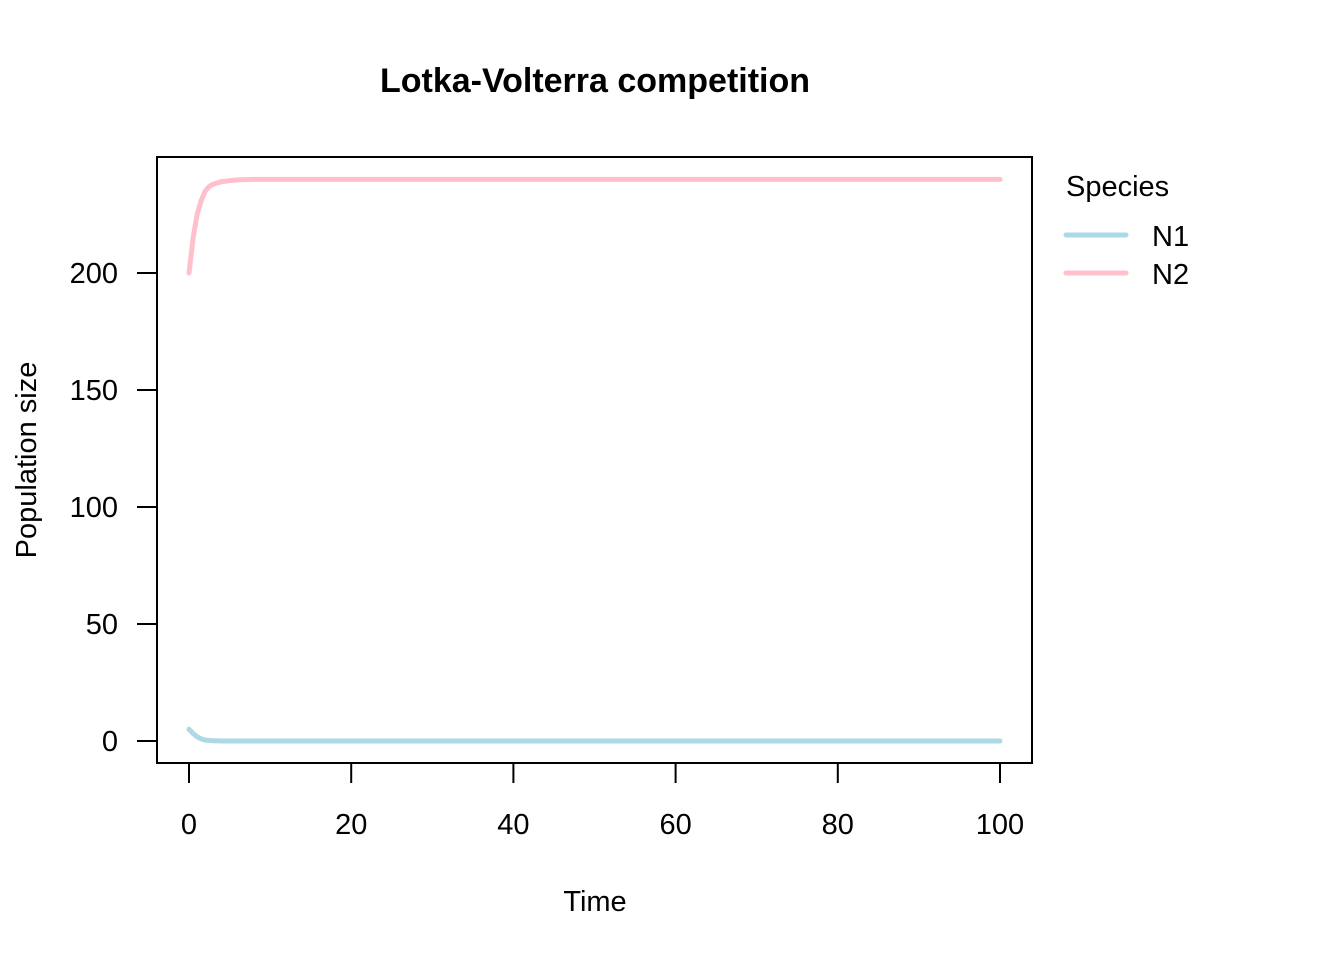 Image resolution: width=1344 pixels, height=960 pixels. What do you see at coordinates (1117, 187) in the screenshot?
I see `legend-title: Species` at bounding box center [1117, 187].